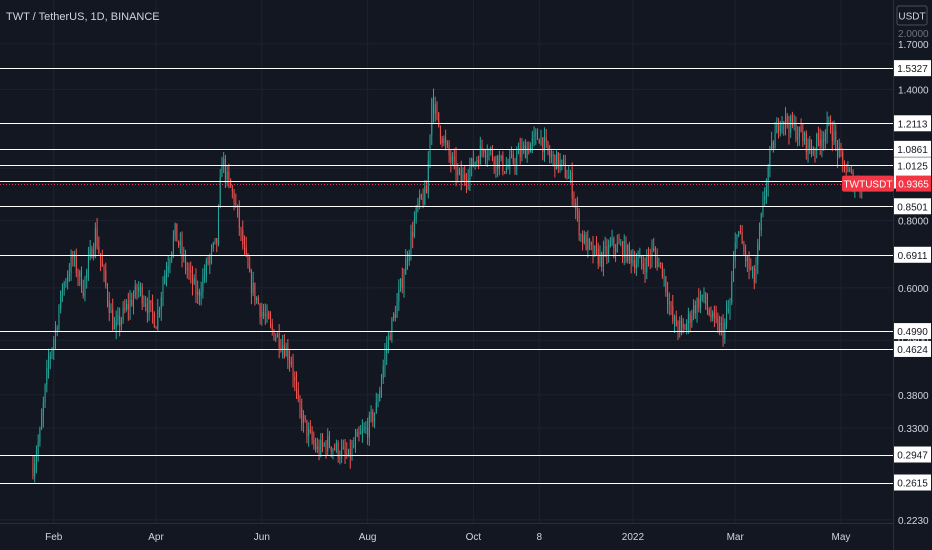  Describe the element at coordinates (913, 521) in the screenshot. I see `y-tick-label: 0.2230` at that location.